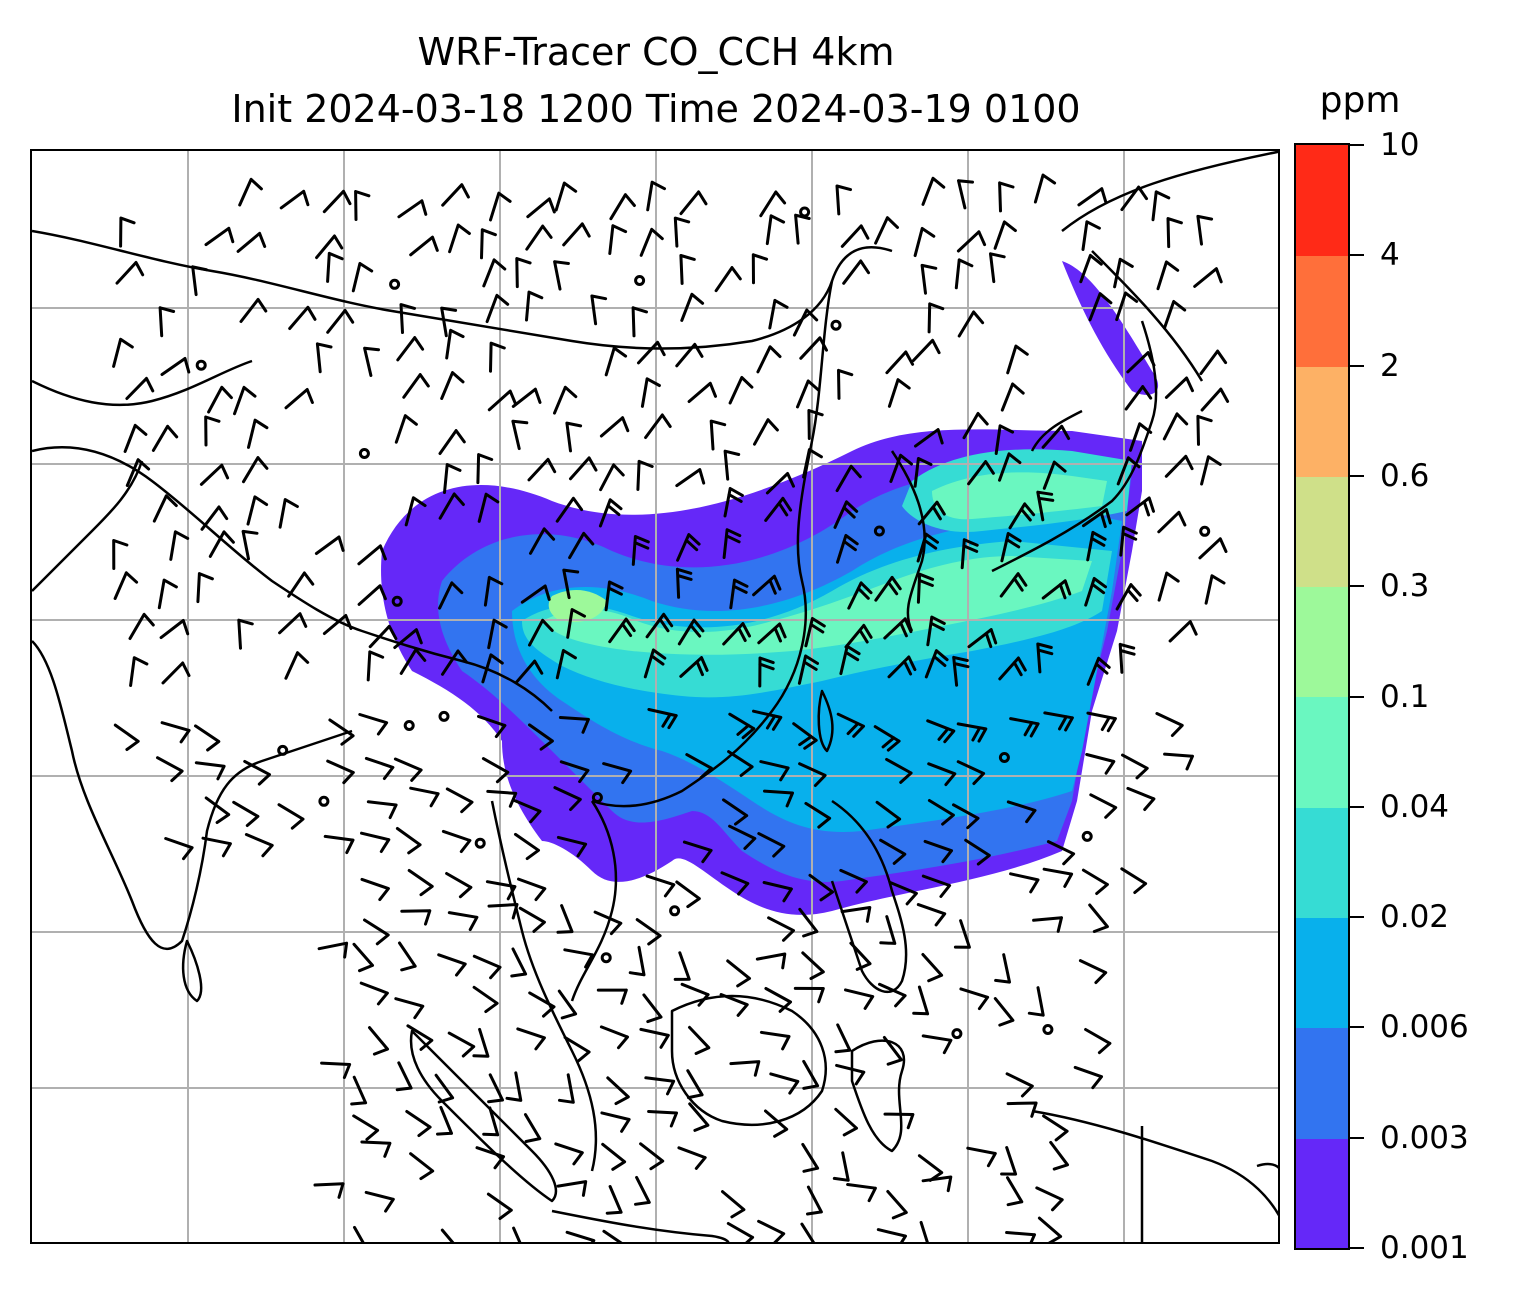 This screenshot has width=1528, height=1306. I want to click on calm-wind-marker, so click(606, 958).